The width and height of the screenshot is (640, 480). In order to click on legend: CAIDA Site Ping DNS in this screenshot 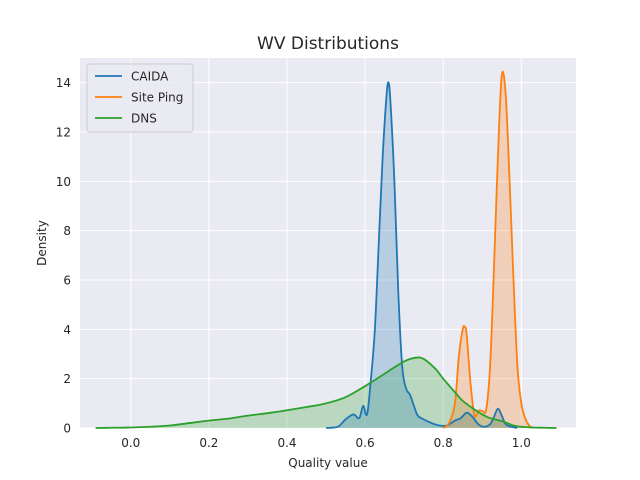, I will do `click(140, 98)`.